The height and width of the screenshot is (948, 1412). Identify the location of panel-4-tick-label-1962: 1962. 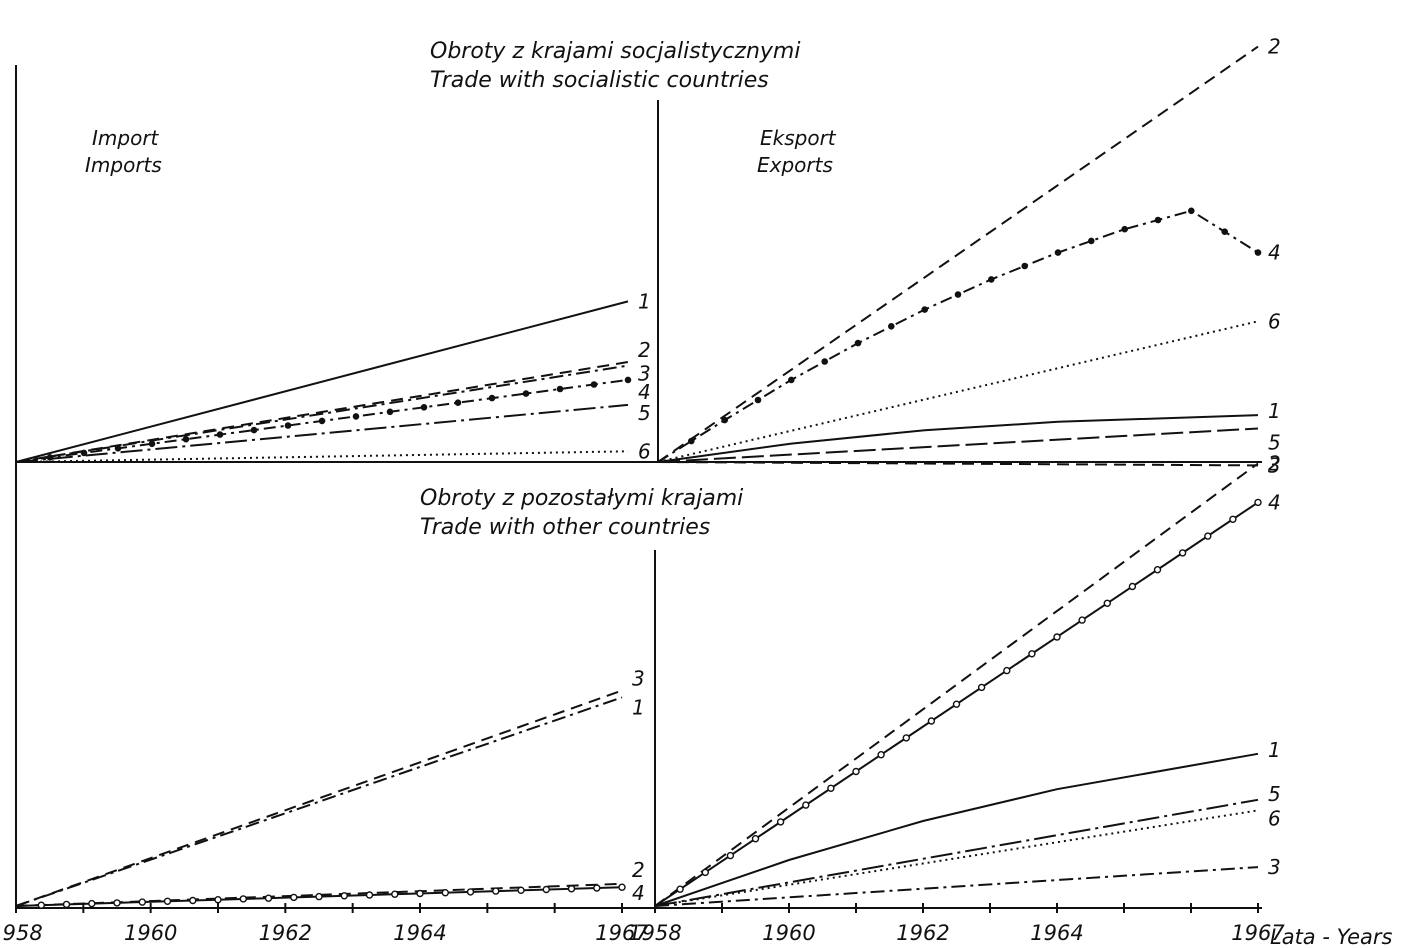
(922, 933).